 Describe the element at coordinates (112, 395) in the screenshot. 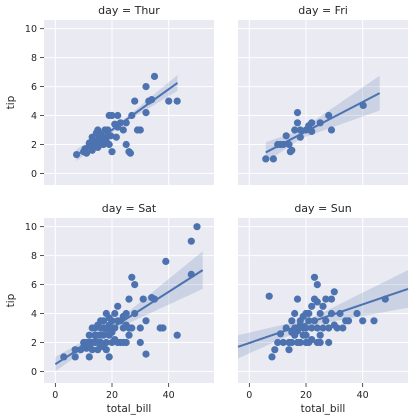

I see `x-tick-label: 20` at that location.